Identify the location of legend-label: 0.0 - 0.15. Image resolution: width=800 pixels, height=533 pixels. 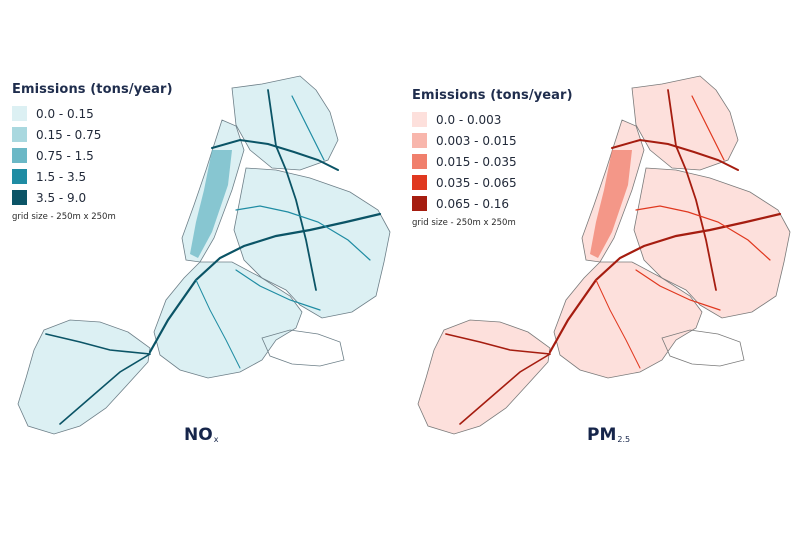
(65, 113).